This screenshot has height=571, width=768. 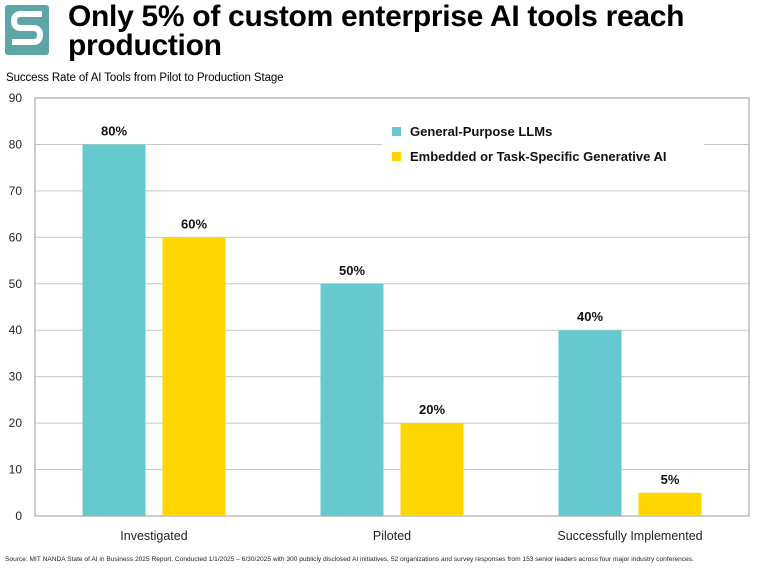 What do you see at coordinates (670, 479) in the screenshot?
I see `data-label: 5%` at bounding box center [670, 479].